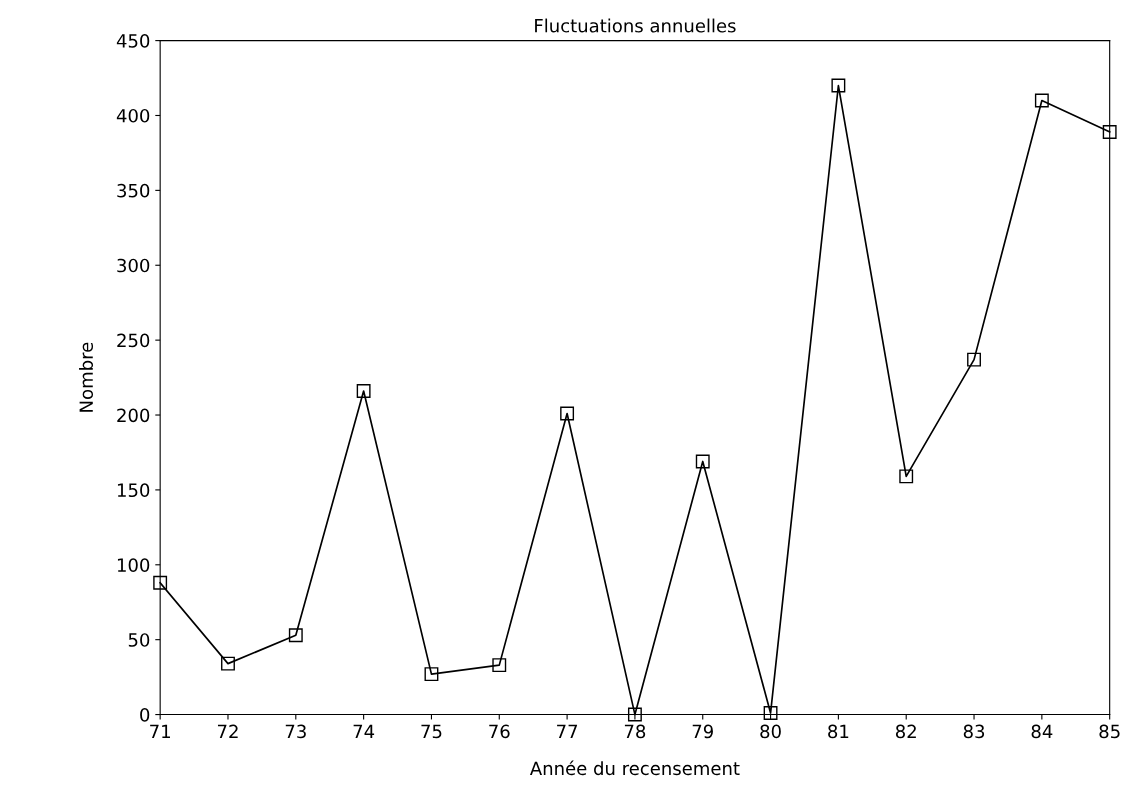 This screenshot has width=1144, height=812. Describe the element at coordinates (295, 731) in the screenshot. I see `x-tick-label: 73` at that location.